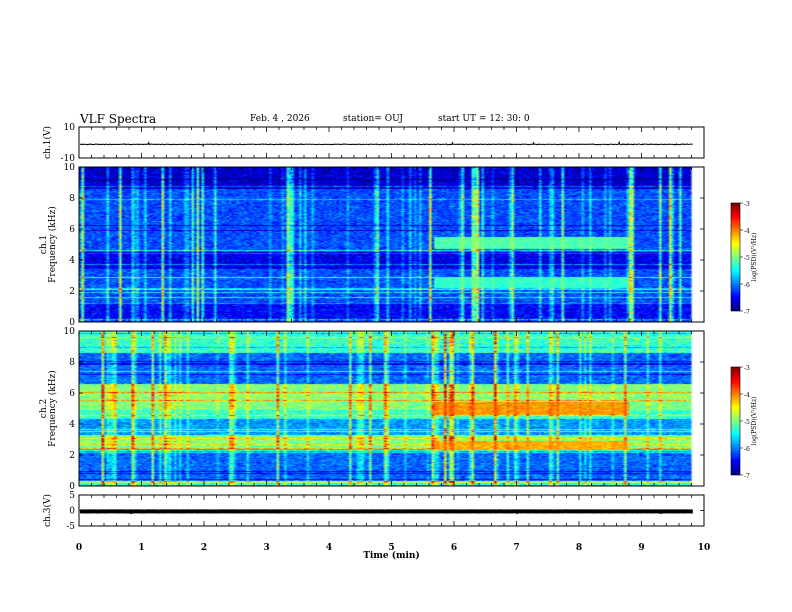  I want to click on x-tick-label: 5, so click(391, 548).